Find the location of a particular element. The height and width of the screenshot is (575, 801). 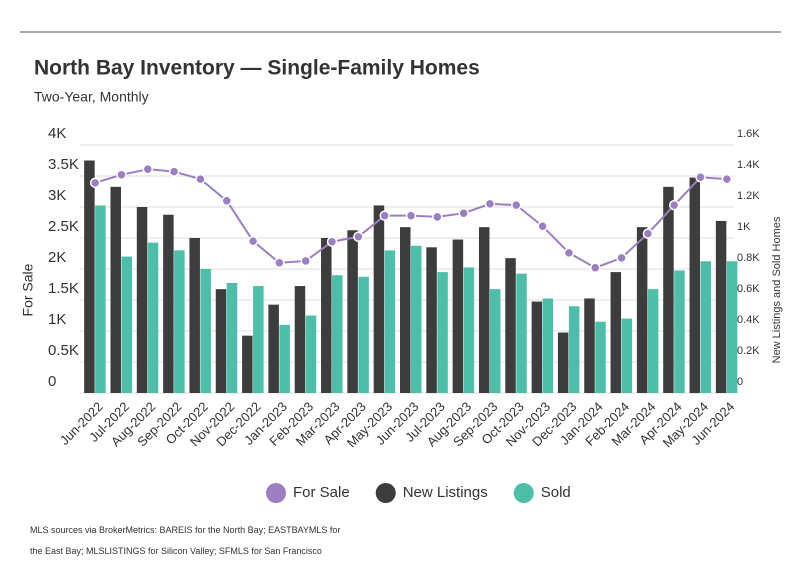

y-tick-label: 1K is located at coordinates (57, 319).